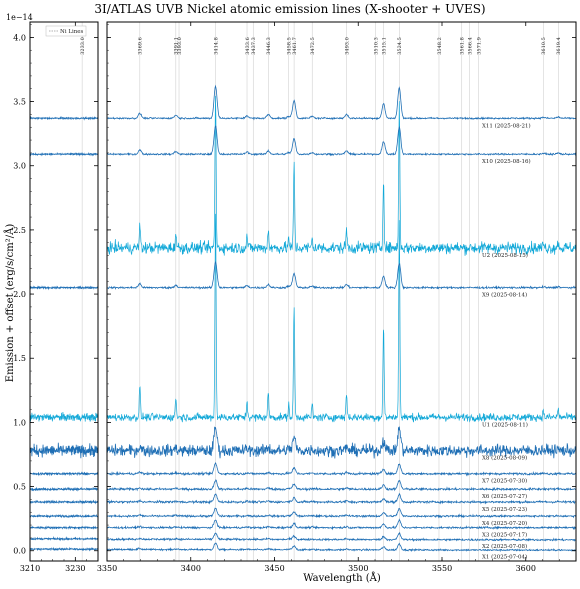 This screenshot has height=589, width=580. Describe the element at coordinates (141, 46) in the screenshot. I see `ni-line-label: 3369.6` at that location.